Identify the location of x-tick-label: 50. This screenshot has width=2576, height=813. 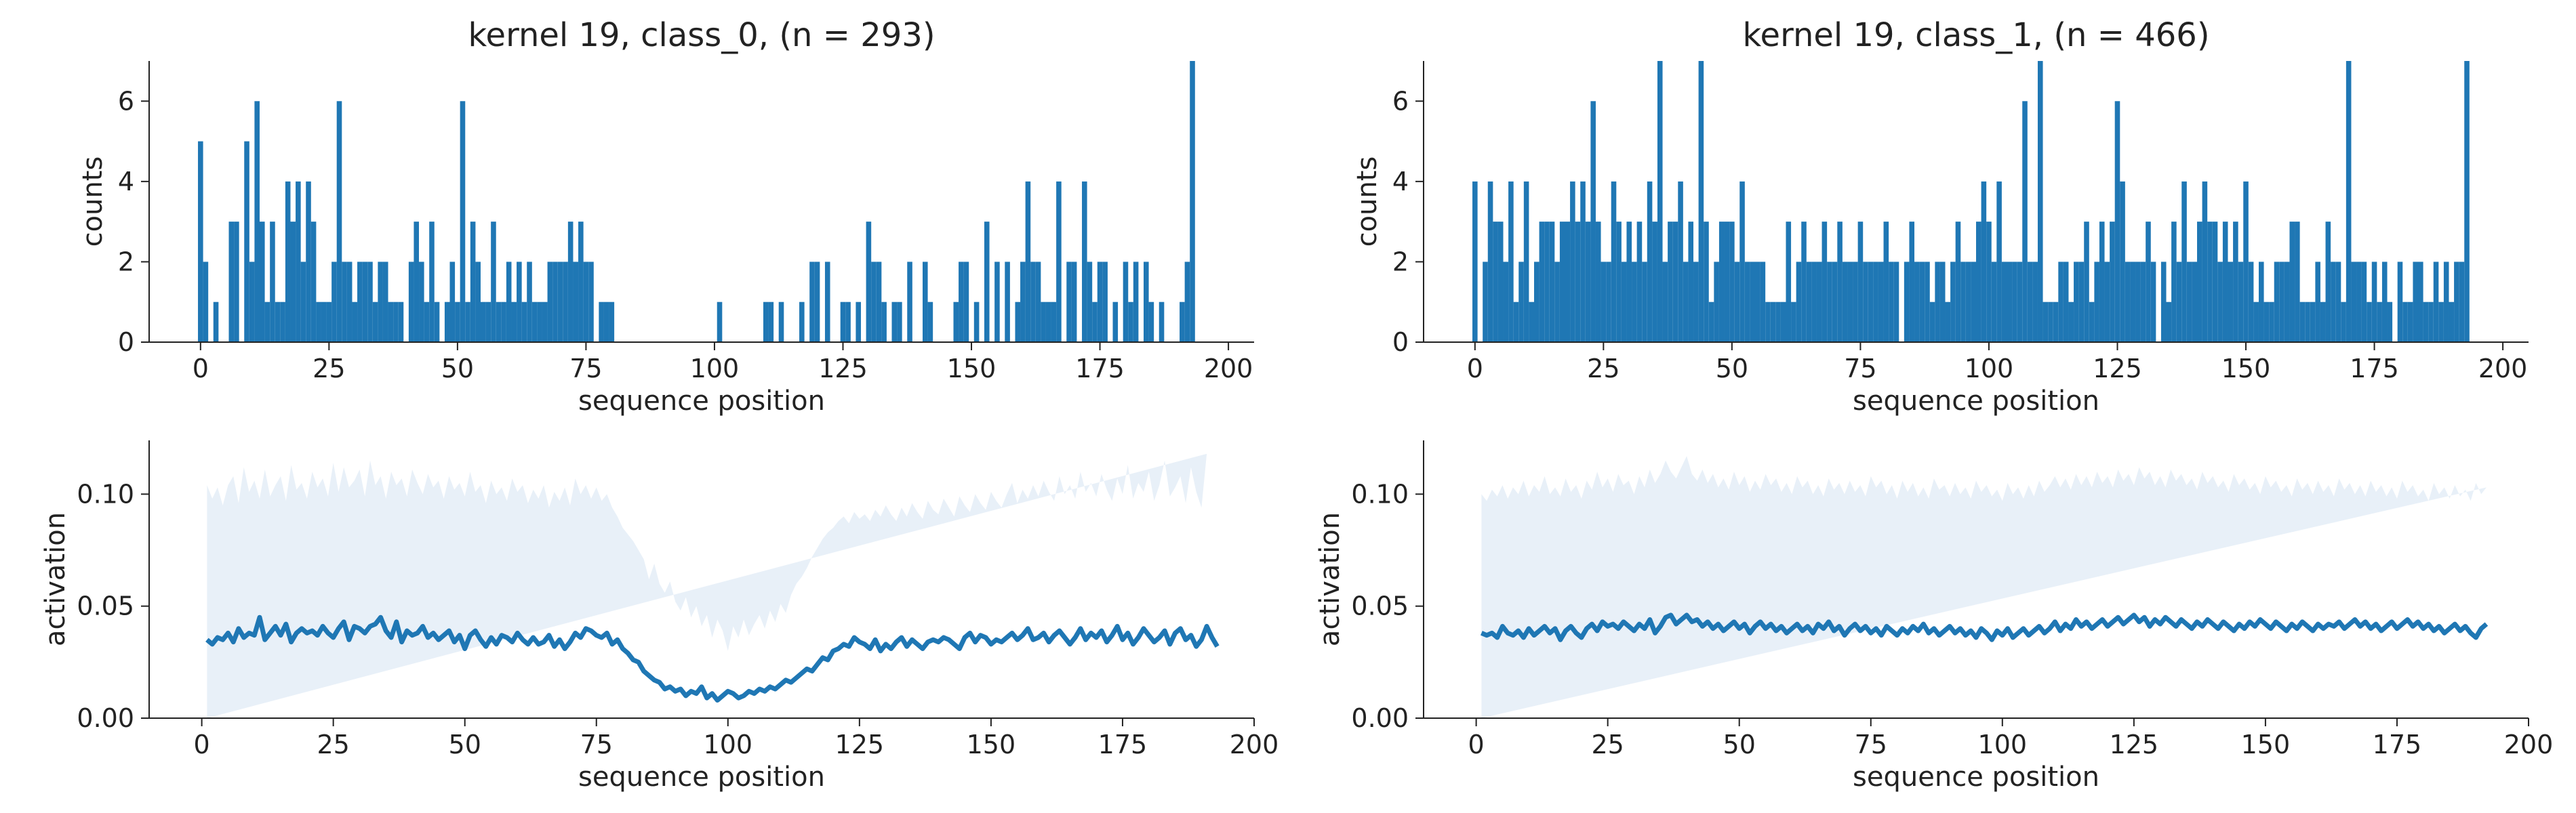
(1732, 368).